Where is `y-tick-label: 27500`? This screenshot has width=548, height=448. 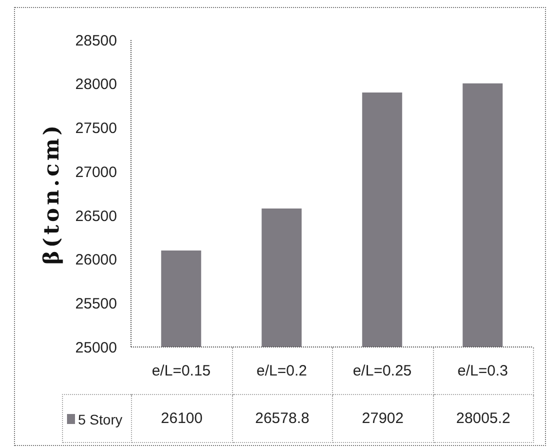
y-tick-label: 27500 is located at coordinates (96, 129).